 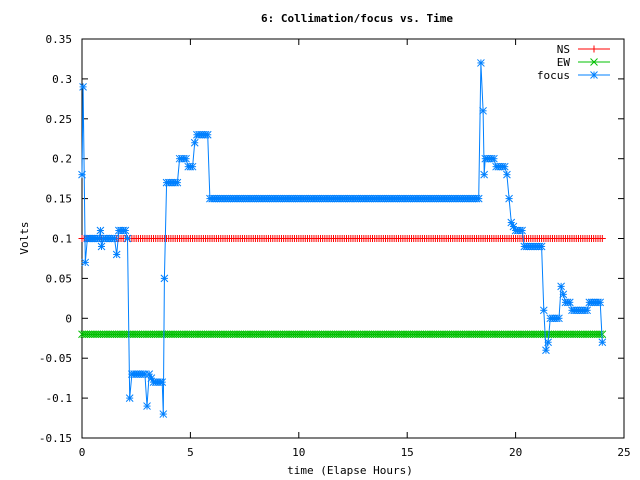 I want to click on y-tick-label: 0.3, so click(x=62, y=79).